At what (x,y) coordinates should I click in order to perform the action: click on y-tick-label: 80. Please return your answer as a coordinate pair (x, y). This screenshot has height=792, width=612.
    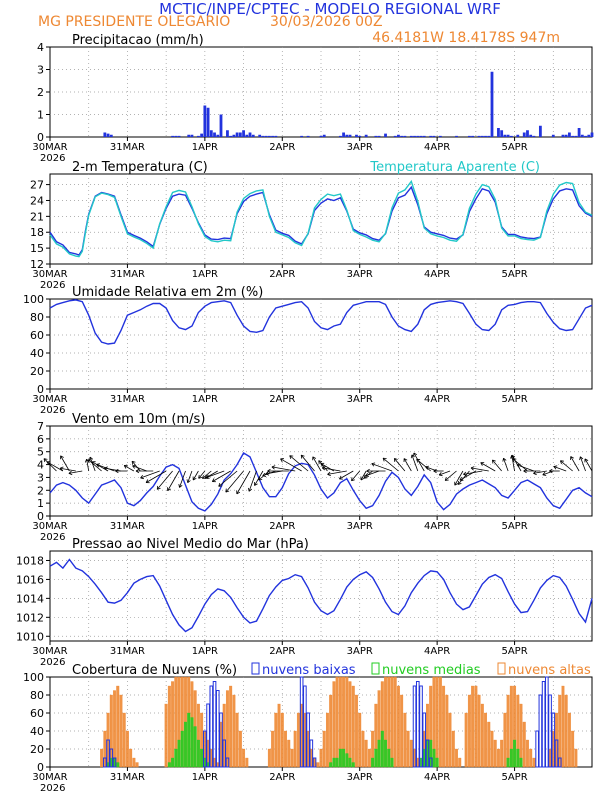
    Looking at the image, I should click on (37, 317).